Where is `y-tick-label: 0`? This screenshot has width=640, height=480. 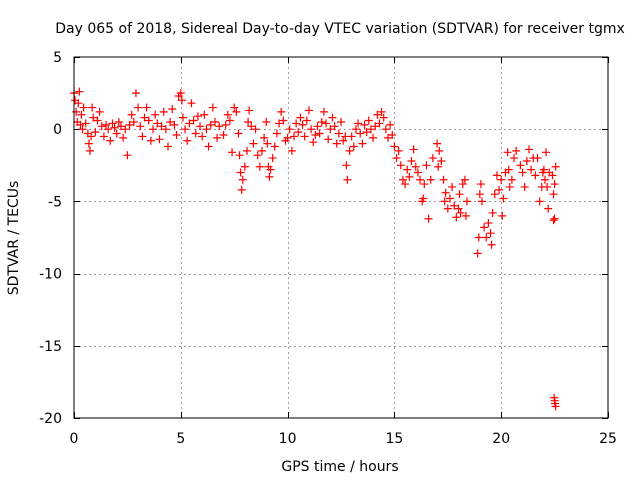 y-tick-label: 0 is located at coordinates (57, 130).